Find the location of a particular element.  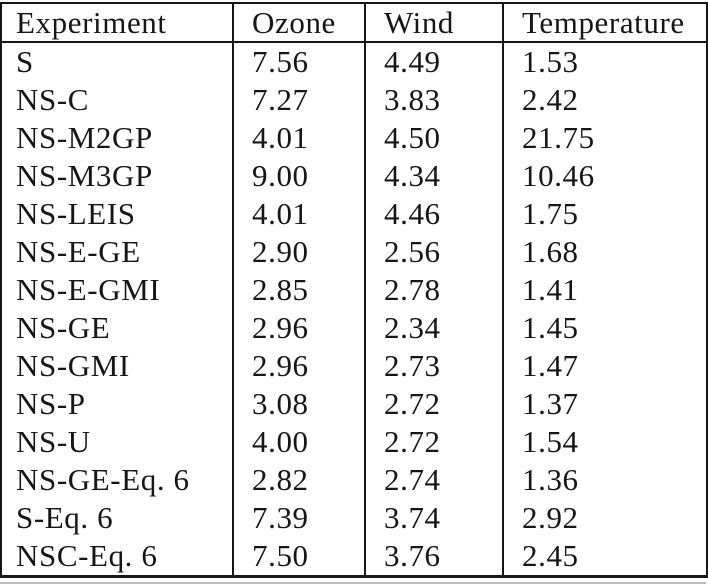

value-cell: 2.78 is located at coordinates (433, 290).